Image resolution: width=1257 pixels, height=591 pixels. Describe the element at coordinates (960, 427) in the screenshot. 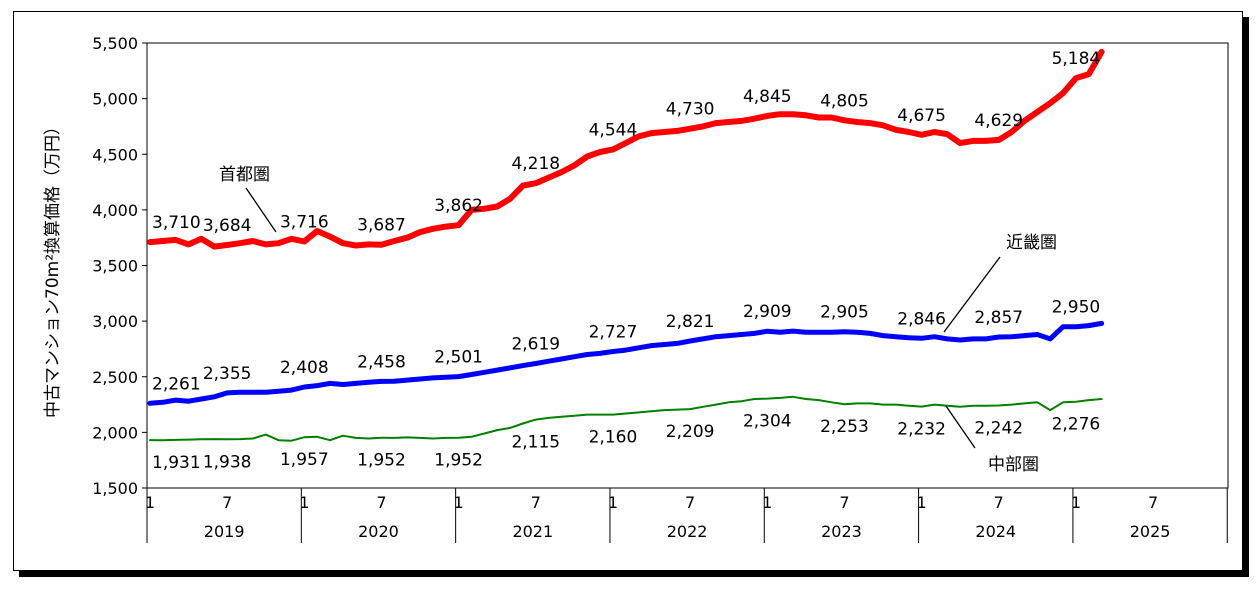

I see `series-callout-line-chubu` at that location.